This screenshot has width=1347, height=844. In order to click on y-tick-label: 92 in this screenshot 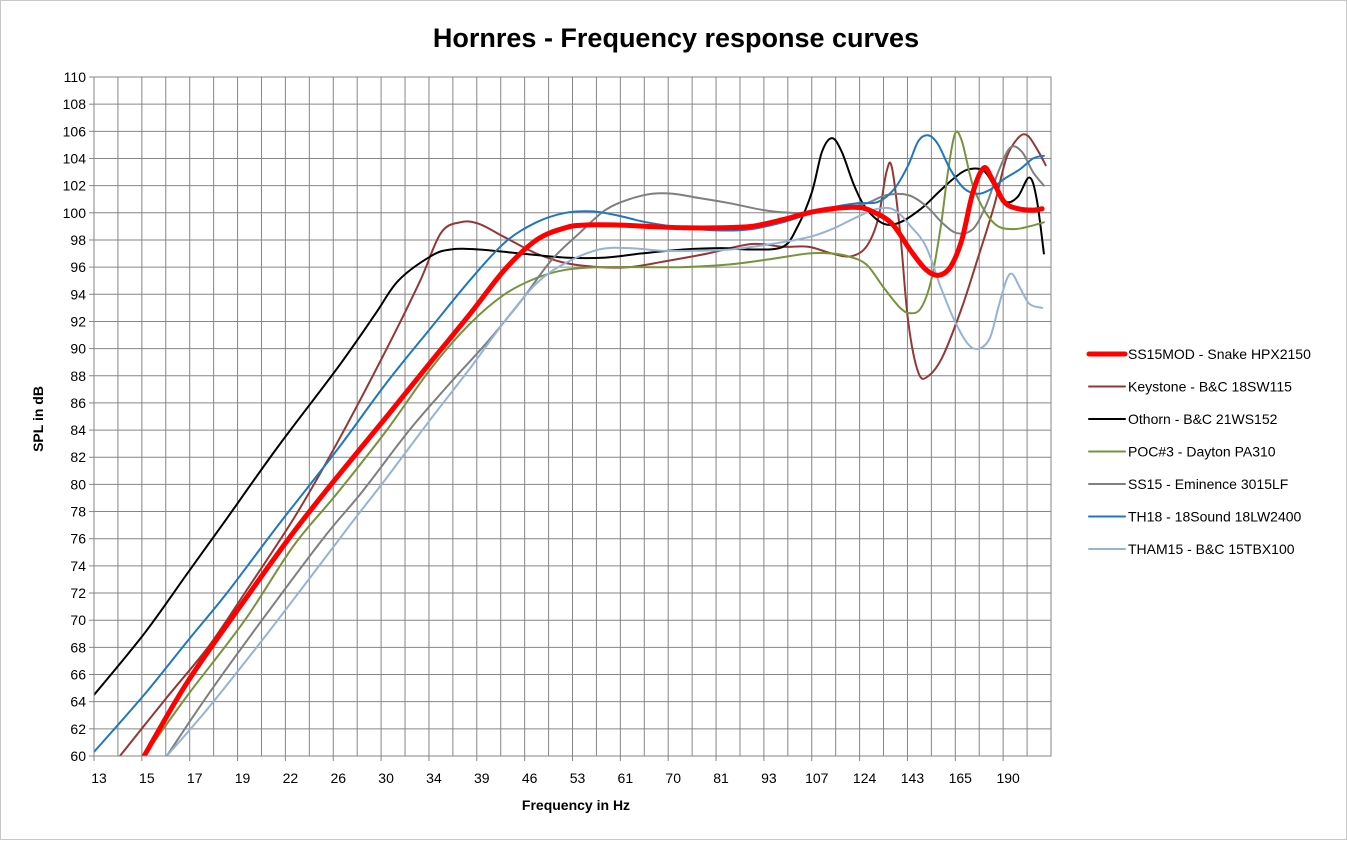, I will do `click(78, 321)`.